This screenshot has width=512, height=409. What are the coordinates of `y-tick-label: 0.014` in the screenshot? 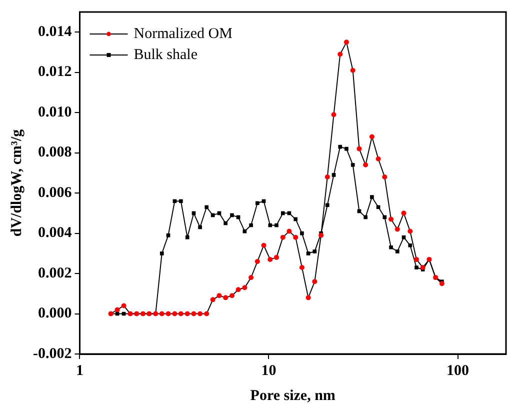 It's located at (55, 32).